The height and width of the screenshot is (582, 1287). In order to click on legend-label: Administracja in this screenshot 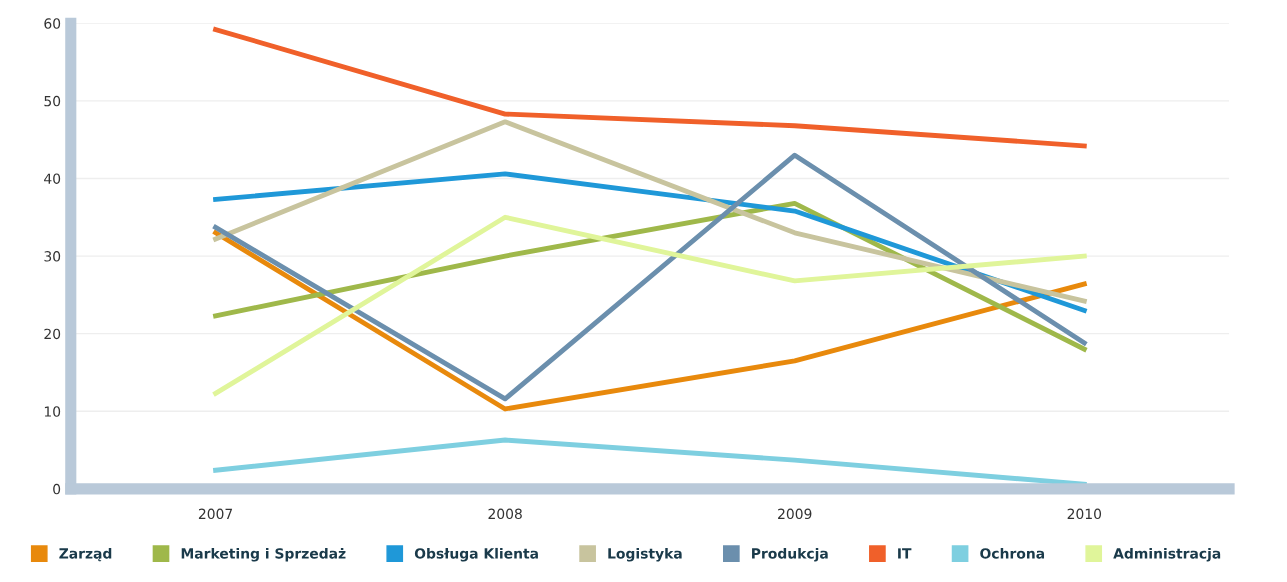, I will do `click(1167, 554)`.